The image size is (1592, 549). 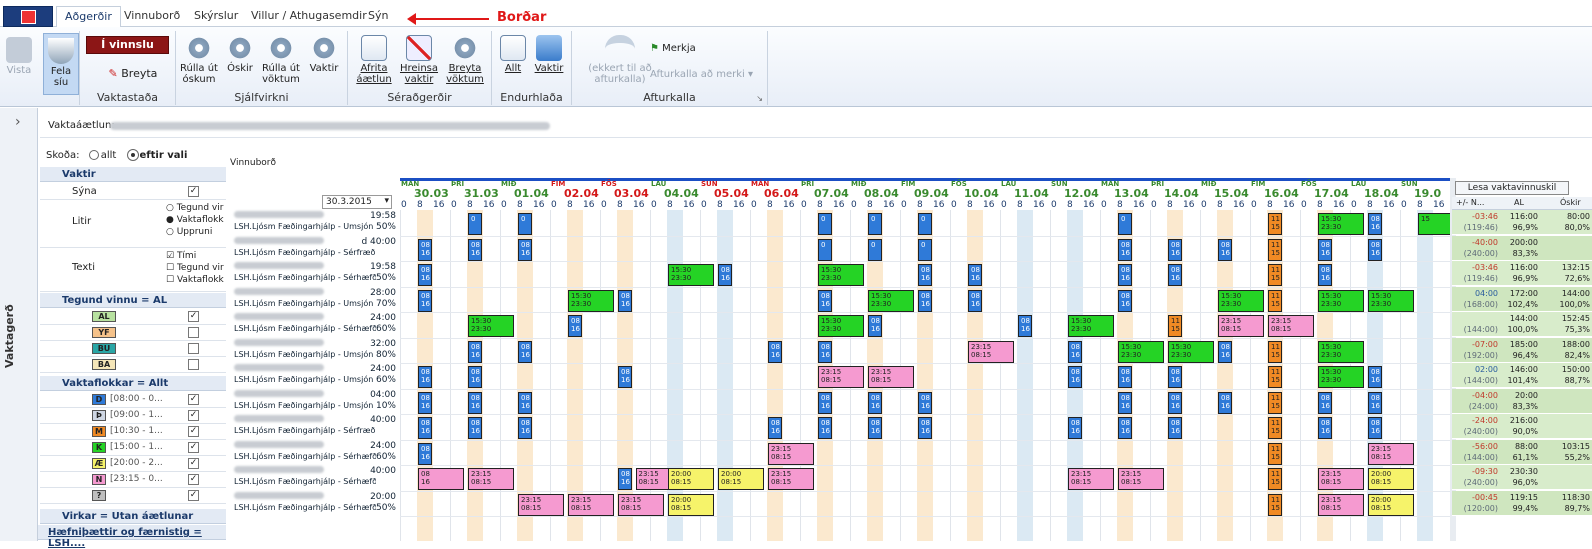 What do you see at coordinates (549, 54) in the screenshot?
I see `endurhlada-vaktir-button: Vaktir` at bounding box center [549, 54].